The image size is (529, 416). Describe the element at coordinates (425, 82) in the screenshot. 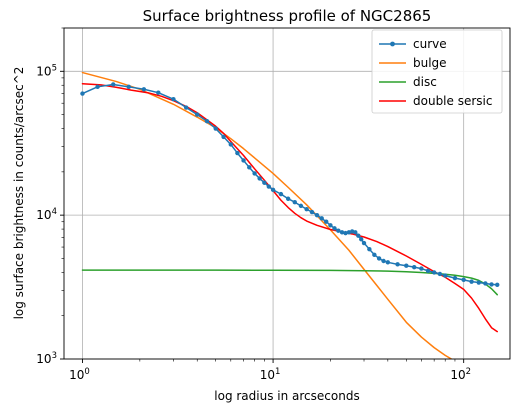

I see `legend-label-disc: disc` at that location.